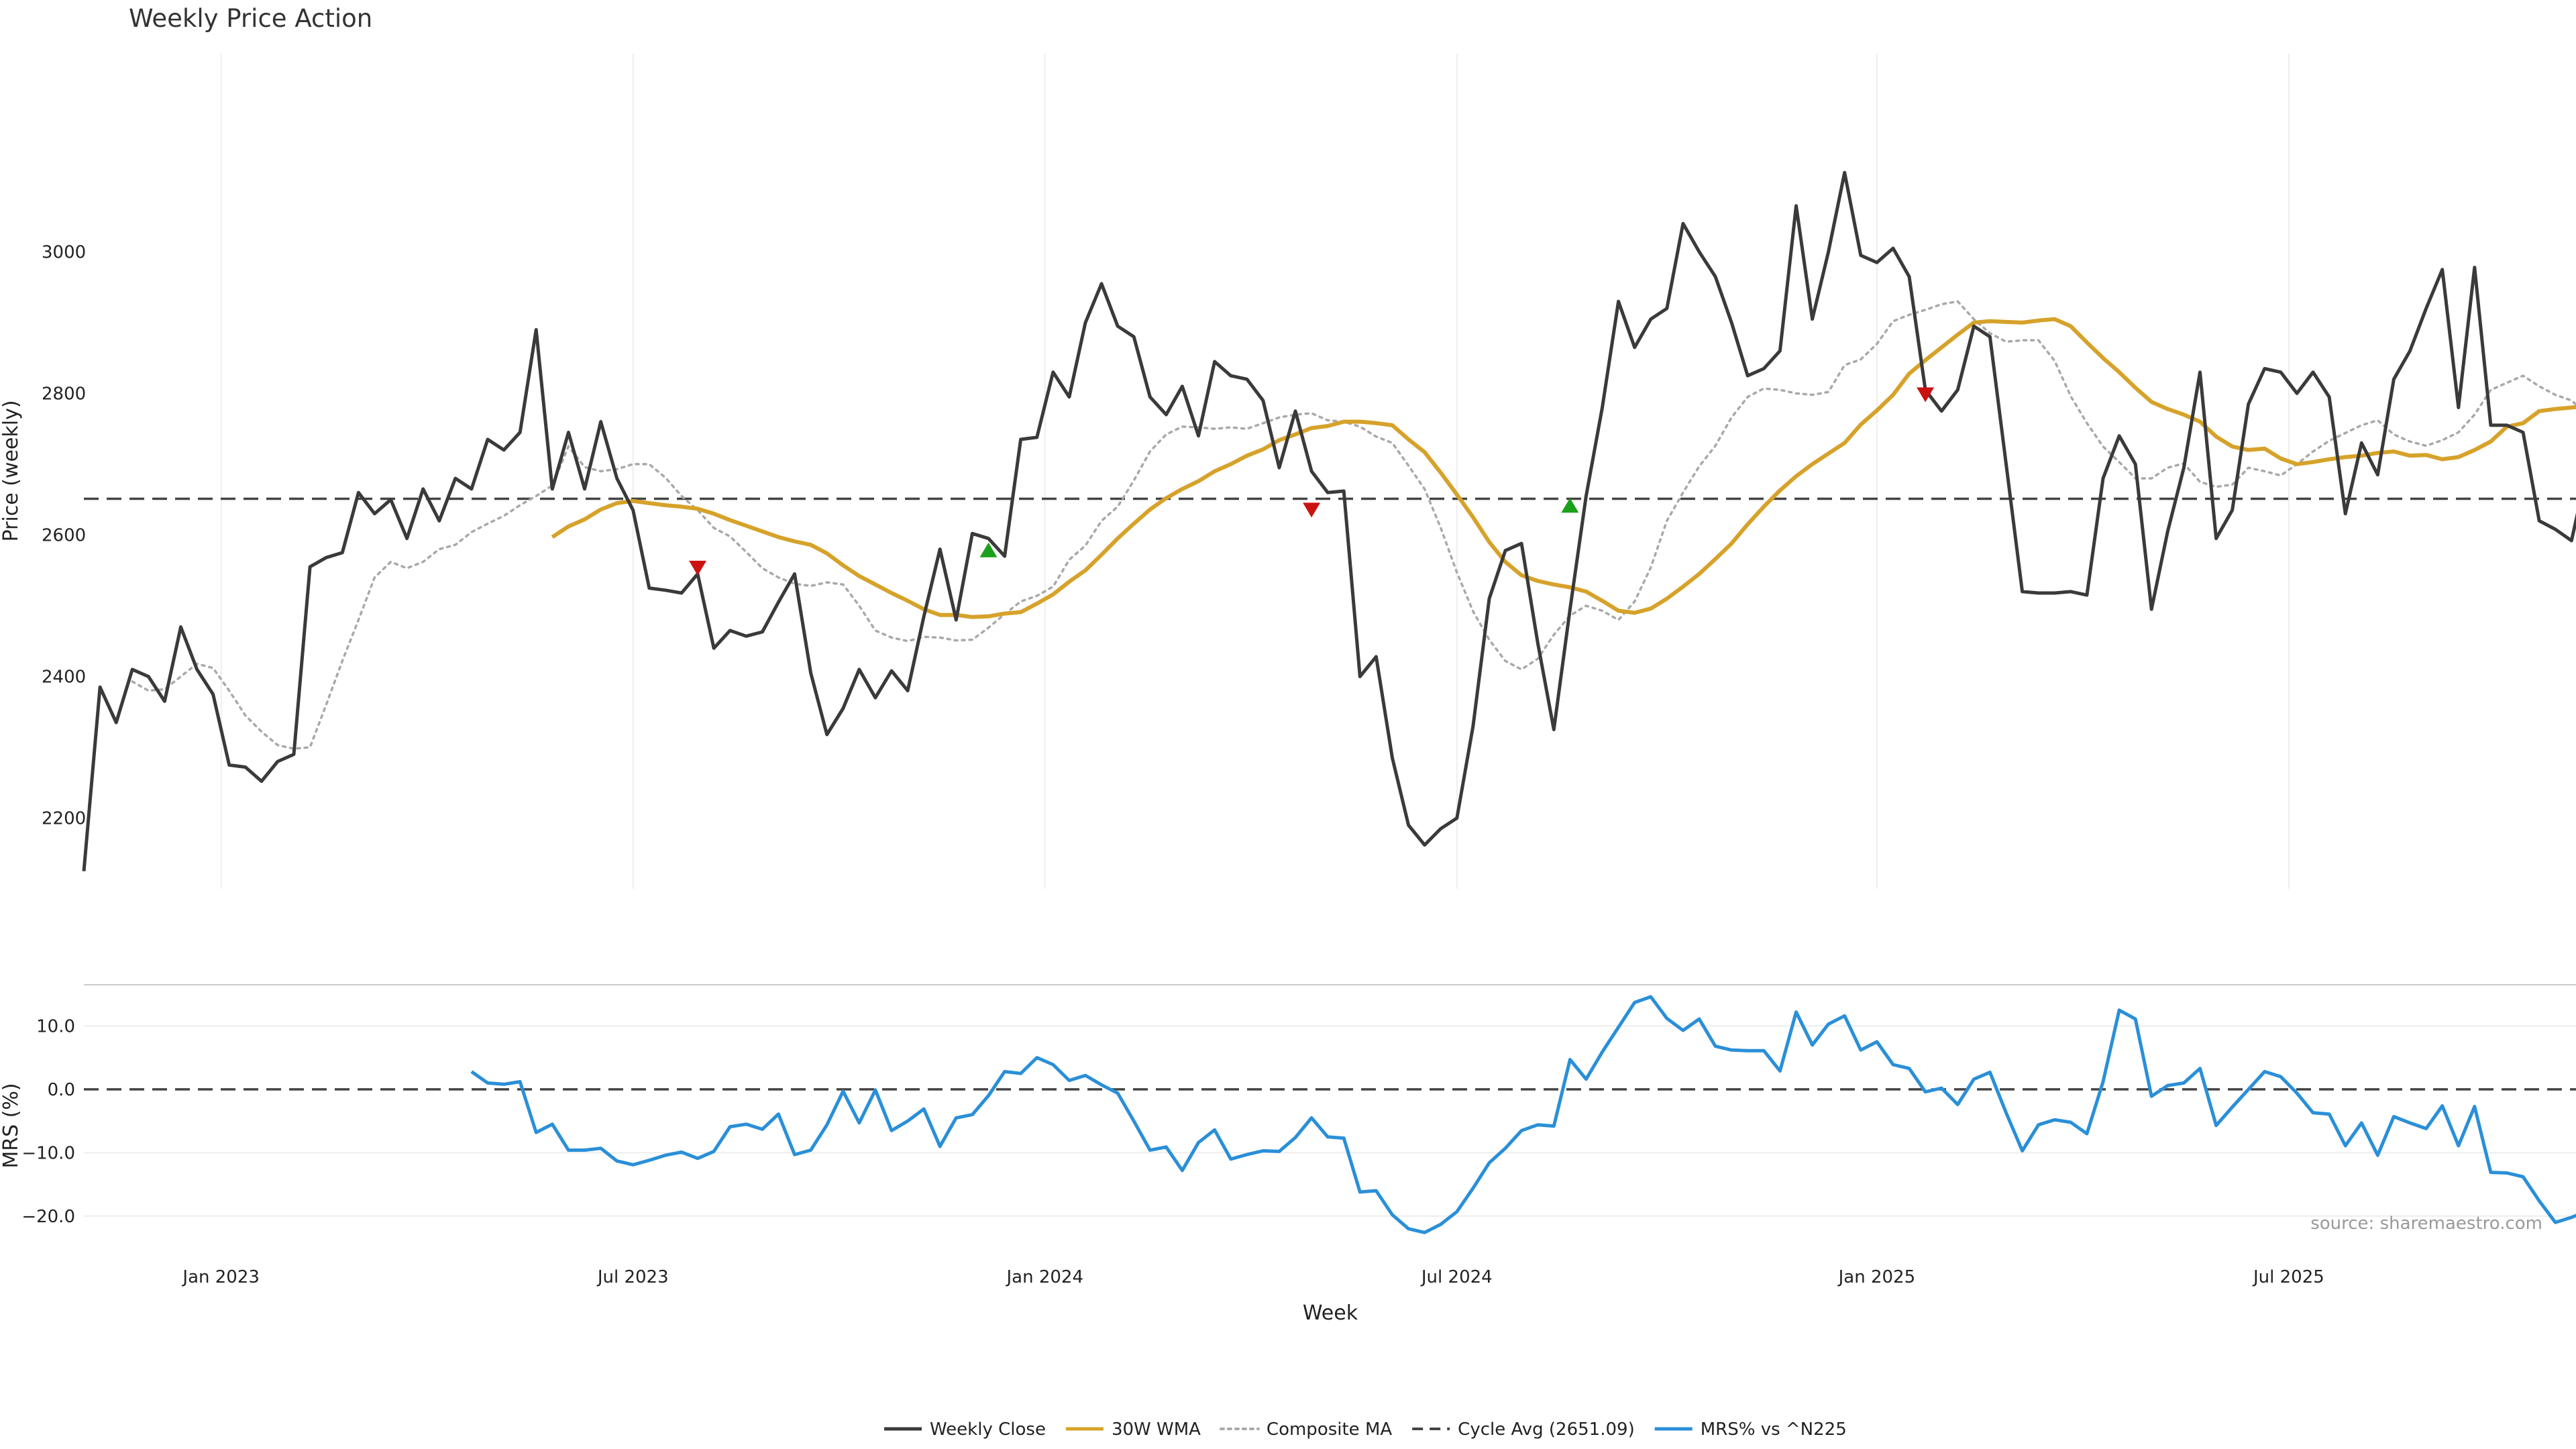 Image resolution: width=2576 pixels, height=1449 pixels. Describe the element at coordinates (988, 1429) in the screenshot. I see `legend-label-0: Weekly Close` at that location.